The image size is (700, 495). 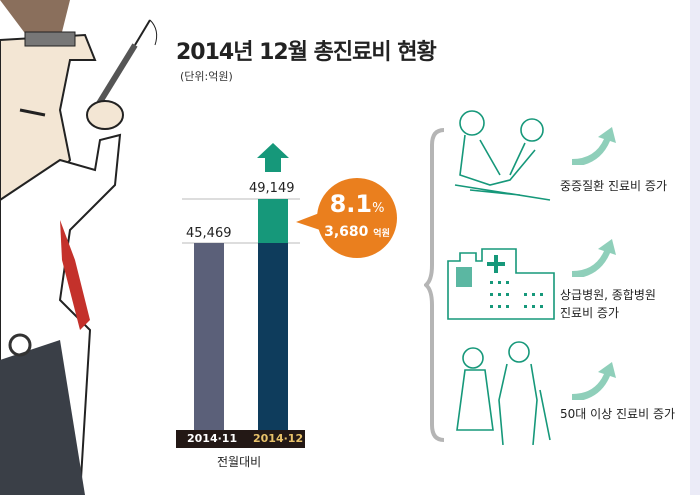 What do you see at coordinates (239, 462) in the screenshot?
I see `x-axis-label: 전월대비` at bounding box center [239, 462].